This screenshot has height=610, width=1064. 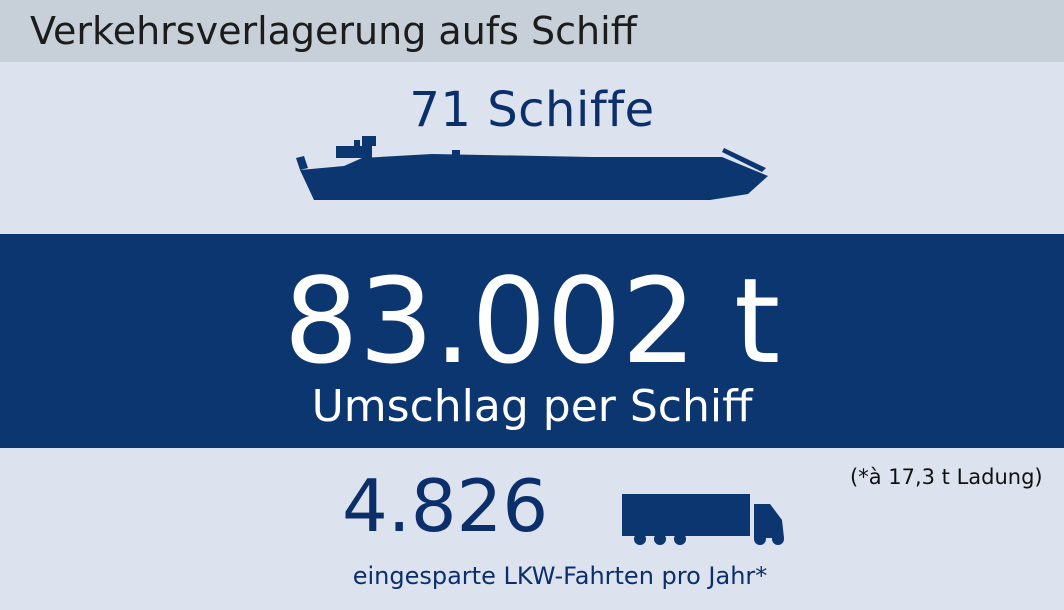 What do you see at coordinates (534, 177) in the screenshot?
I see `ship-hull` at bounding box center [534, 177].